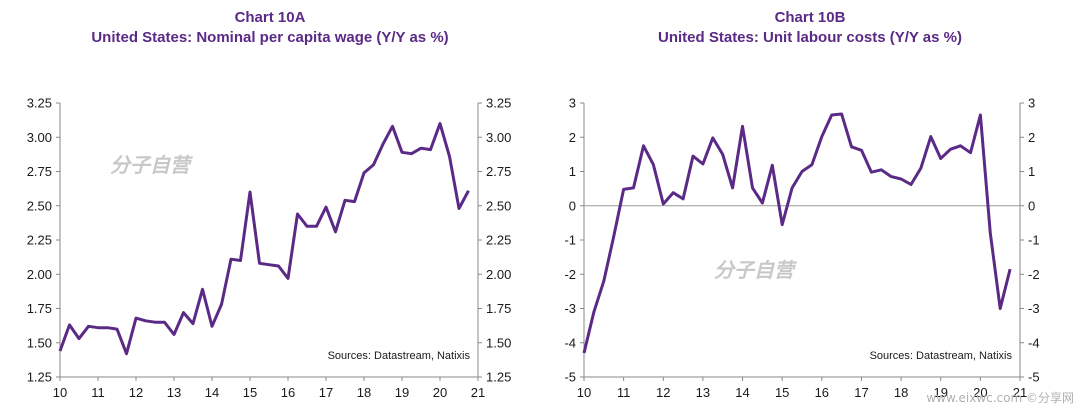  Describe the element at coordinates (1031, 103) in the screenshot. I see `chart-b-ytick-label-right: 3` at that location.